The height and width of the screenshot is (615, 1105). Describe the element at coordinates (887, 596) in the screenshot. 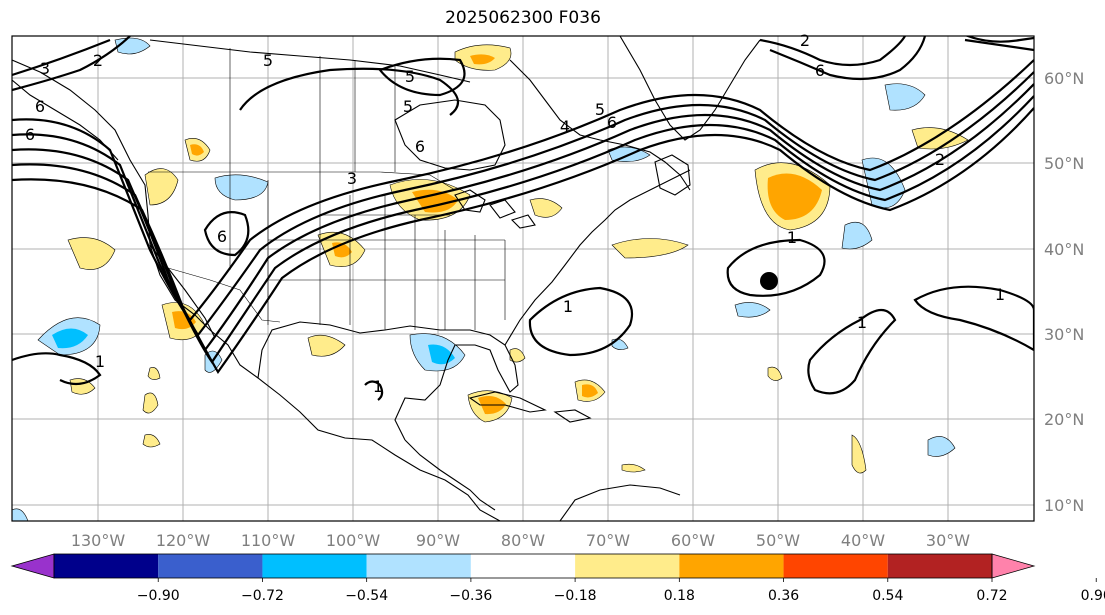

I see `colorbar-tick-label: 0.54` at that location.